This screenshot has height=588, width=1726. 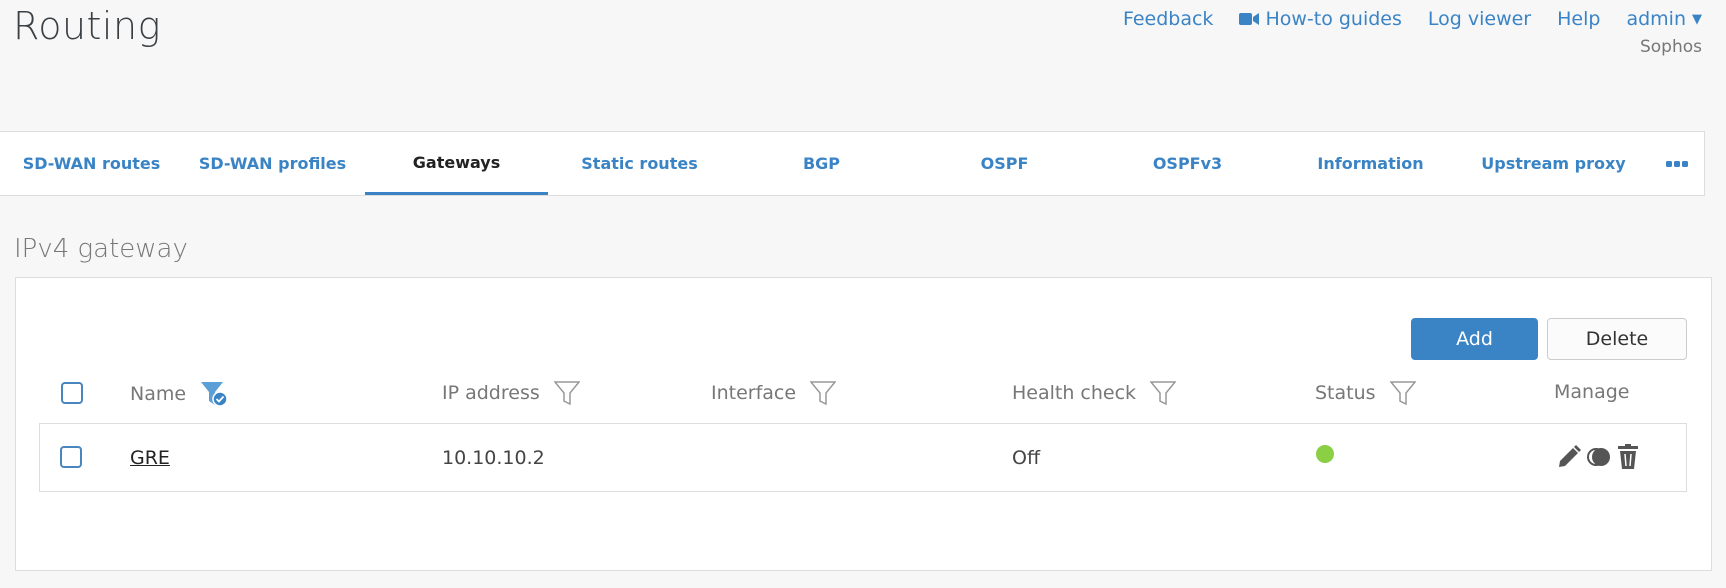 I want to click on tab-information: Information, so click(x=1370, y=163).